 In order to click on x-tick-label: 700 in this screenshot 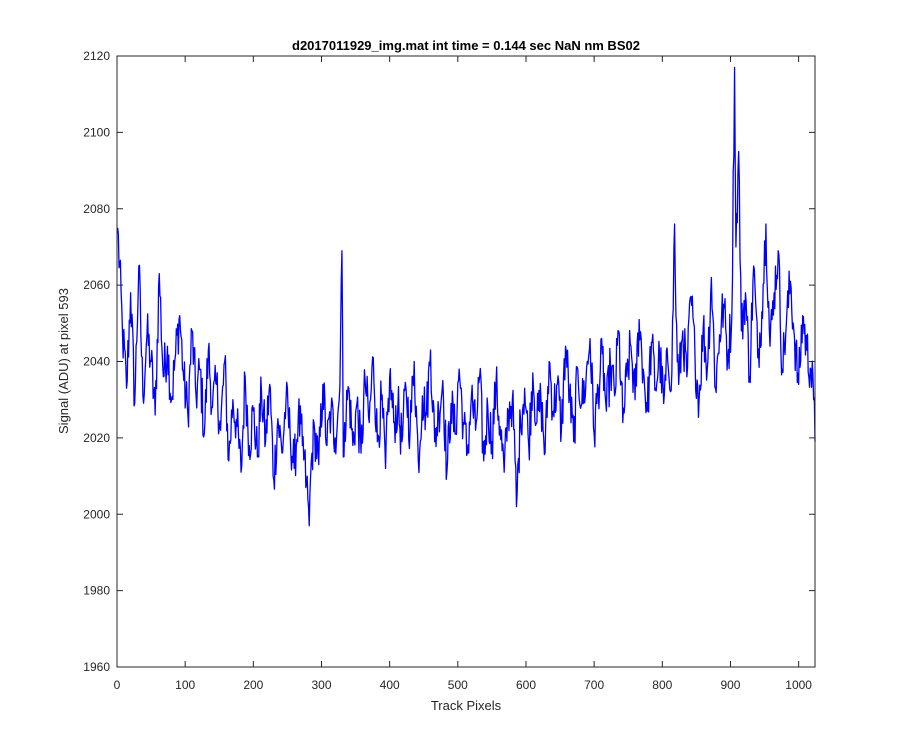, I will do `click(594, 685)`.